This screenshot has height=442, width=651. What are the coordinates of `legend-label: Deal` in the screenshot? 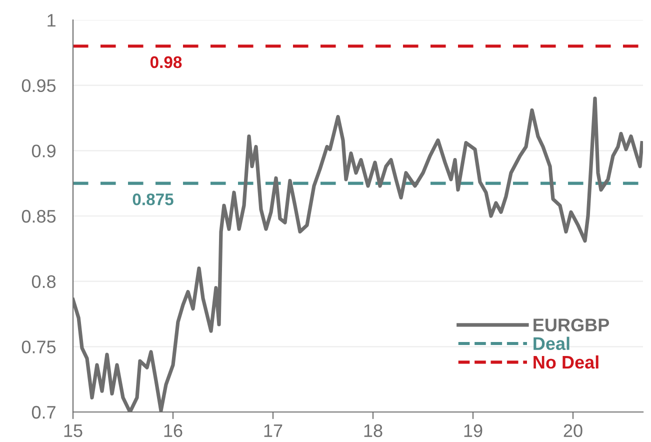 It's located at (552, 343).